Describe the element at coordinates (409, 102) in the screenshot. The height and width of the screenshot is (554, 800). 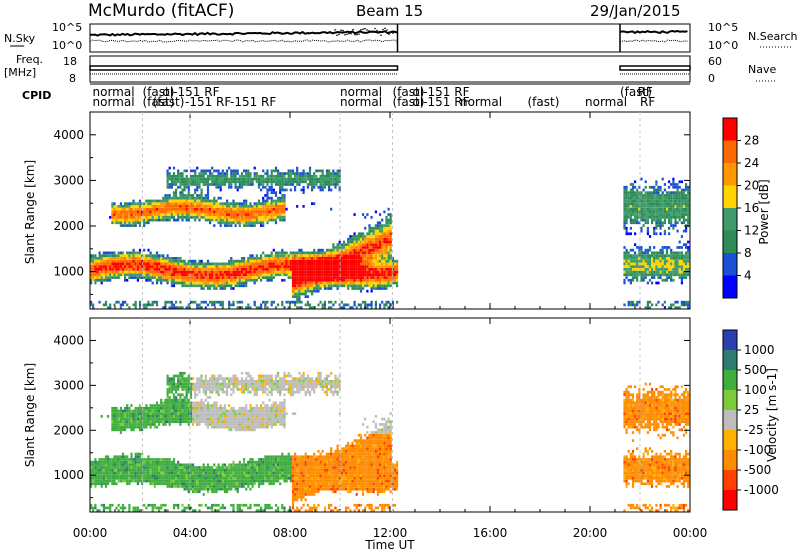
I see `cpid-row2-item-6: (fast)` at that location.